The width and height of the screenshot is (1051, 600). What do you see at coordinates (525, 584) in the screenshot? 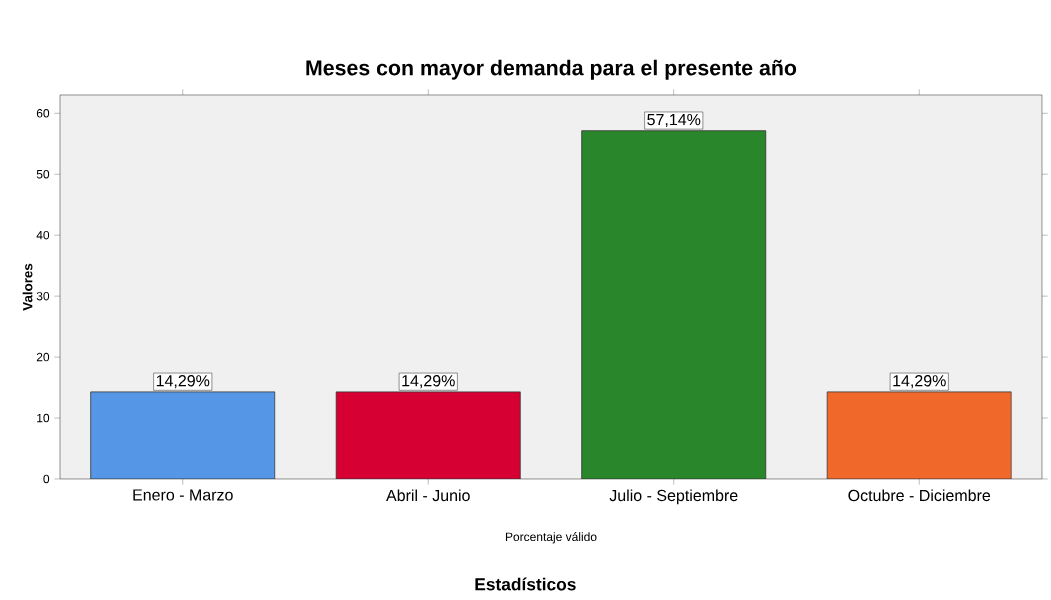
I see `text: Estadísticos` at bounding box center [525, 584].